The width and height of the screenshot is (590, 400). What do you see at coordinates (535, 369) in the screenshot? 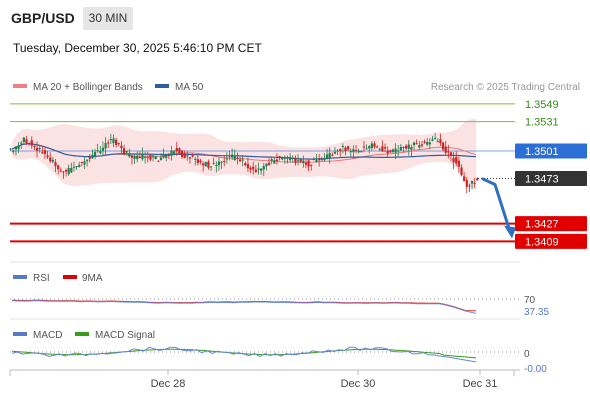
I see `macd-value-label: -0.00` at bounding box center [535, 369].